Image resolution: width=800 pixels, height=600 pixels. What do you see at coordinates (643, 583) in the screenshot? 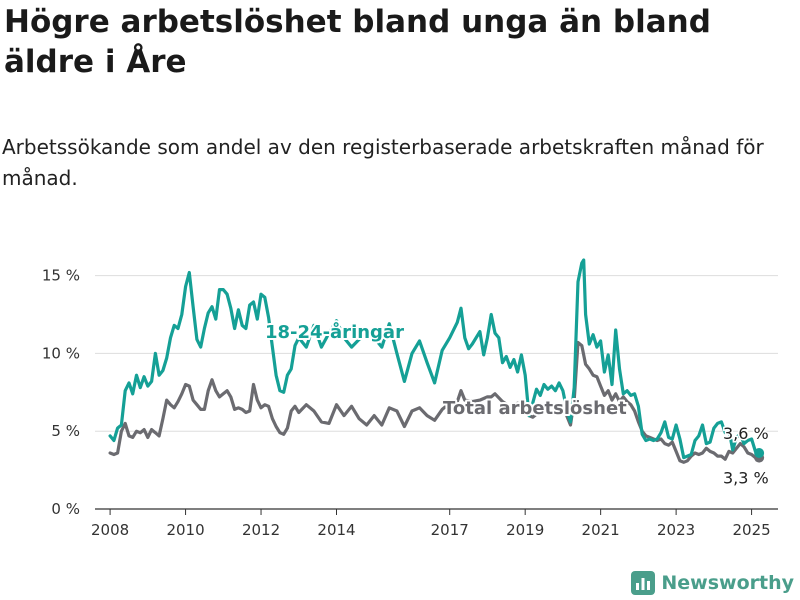
I see `bar-chart-icon` at bounding box center [643, 583].